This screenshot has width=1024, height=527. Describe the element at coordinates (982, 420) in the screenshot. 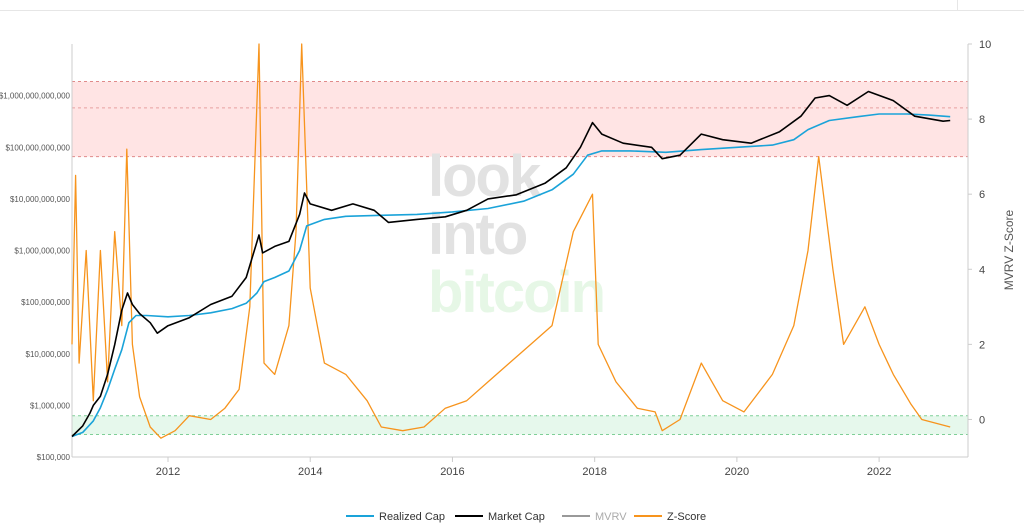

I see `right-tick-label: 0` at that location.